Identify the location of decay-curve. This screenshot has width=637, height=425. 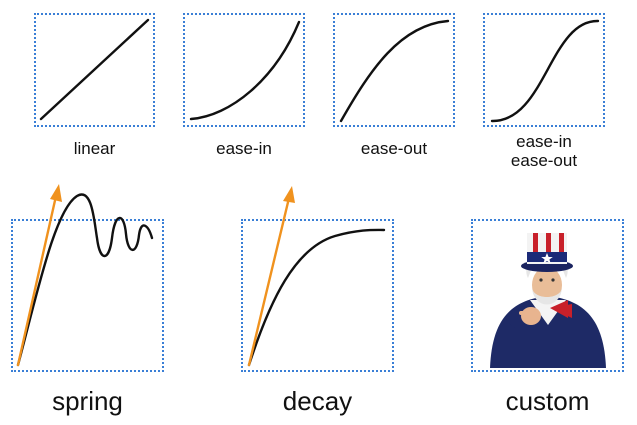
(316, 297).